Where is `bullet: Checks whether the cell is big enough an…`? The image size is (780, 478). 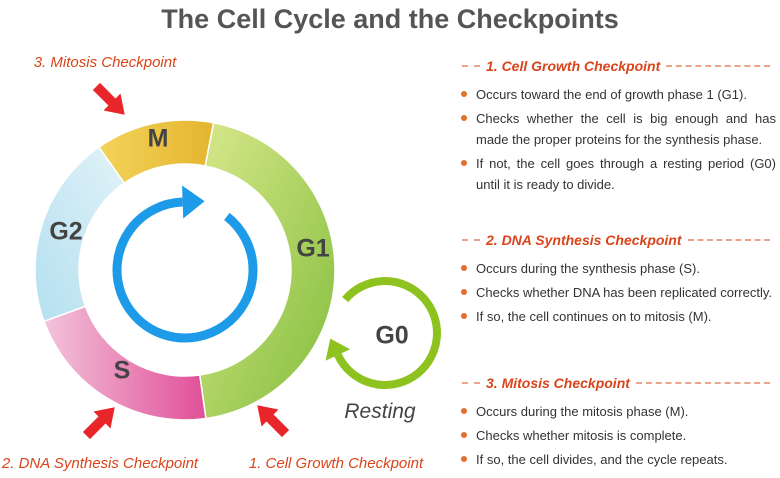
bullet: Checks whether the cell is big enough an… is located at coordinates (618, 129).